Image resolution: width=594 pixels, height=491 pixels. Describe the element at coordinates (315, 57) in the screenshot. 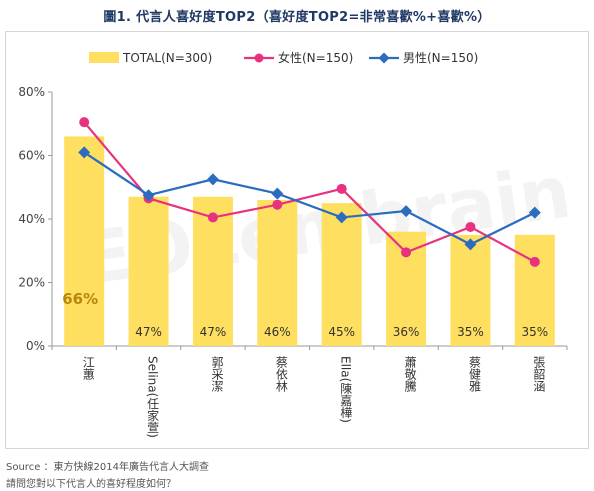

I see `legend-label-female: 女性(N=150)` at that location.